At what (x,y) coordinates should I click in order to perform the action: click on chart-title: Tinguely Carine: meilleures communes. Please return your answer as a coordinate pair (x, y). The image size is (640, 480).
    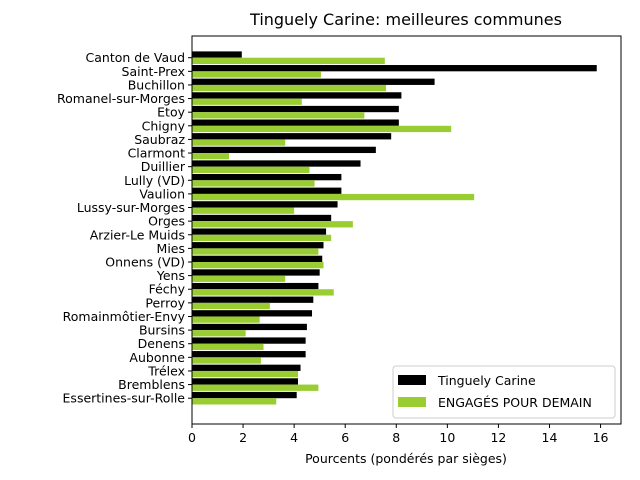
    Looking at the image, I should click on (405, 19).